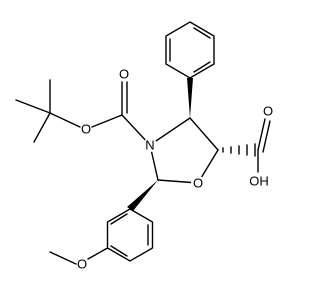 This screenshot has width=320, height=294. I want to click on atom-label: N, so click(149, 145).